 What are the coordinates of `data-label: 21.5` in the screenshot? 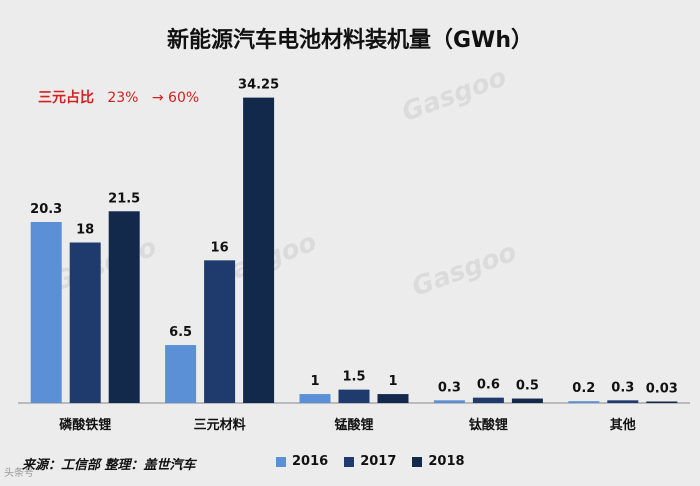 It's located at (124, 198).